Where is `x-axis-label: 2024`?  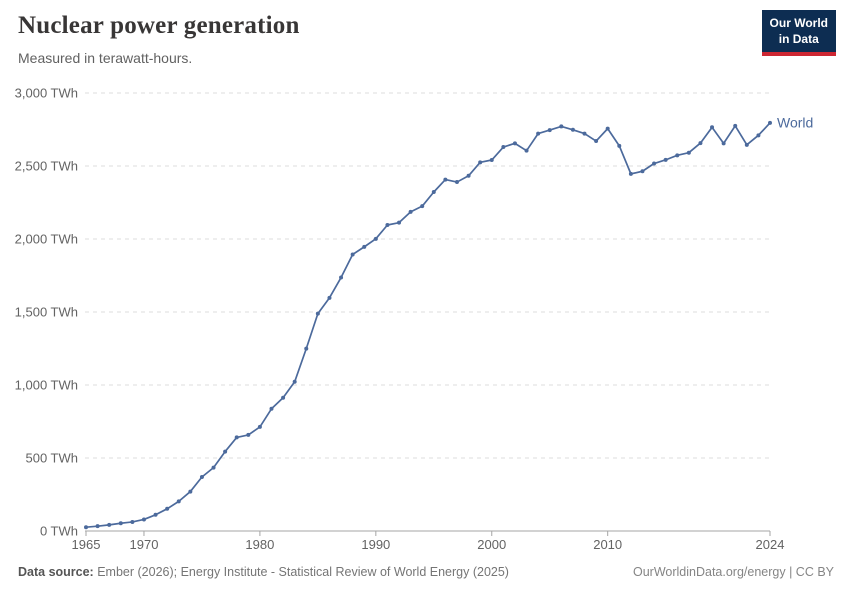
x-axis-label: 2024 is located at coordinates (770, 544).